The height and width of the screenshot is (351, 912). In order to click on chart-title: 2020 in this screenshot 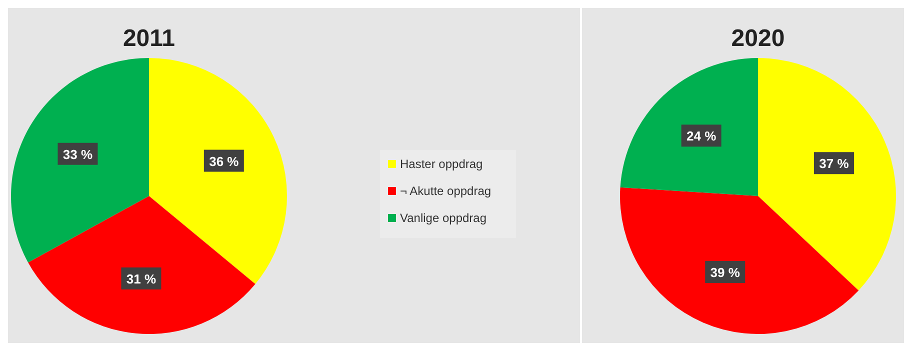, I will do `click(758, 38)`.